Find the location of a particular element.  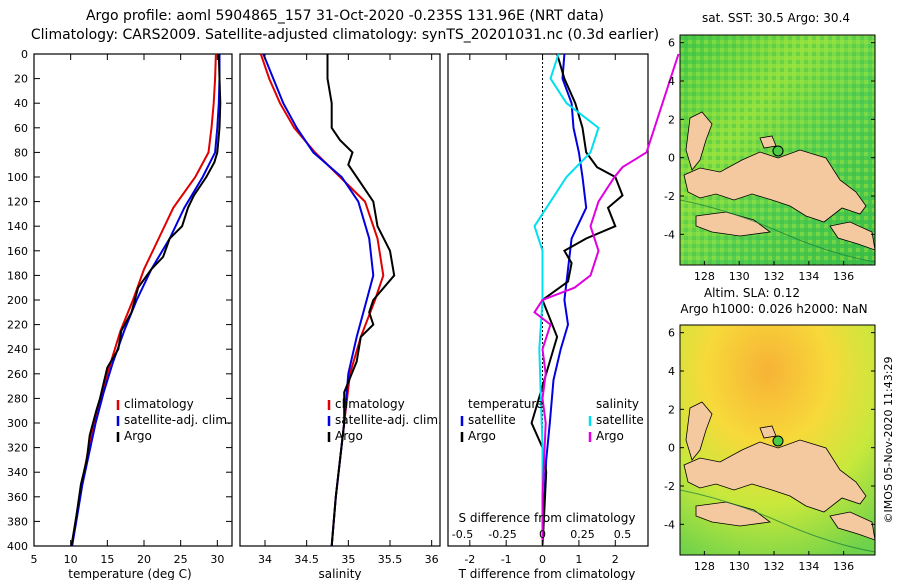

s-tick-label: -0.5 is located at coordinates (462, 534).